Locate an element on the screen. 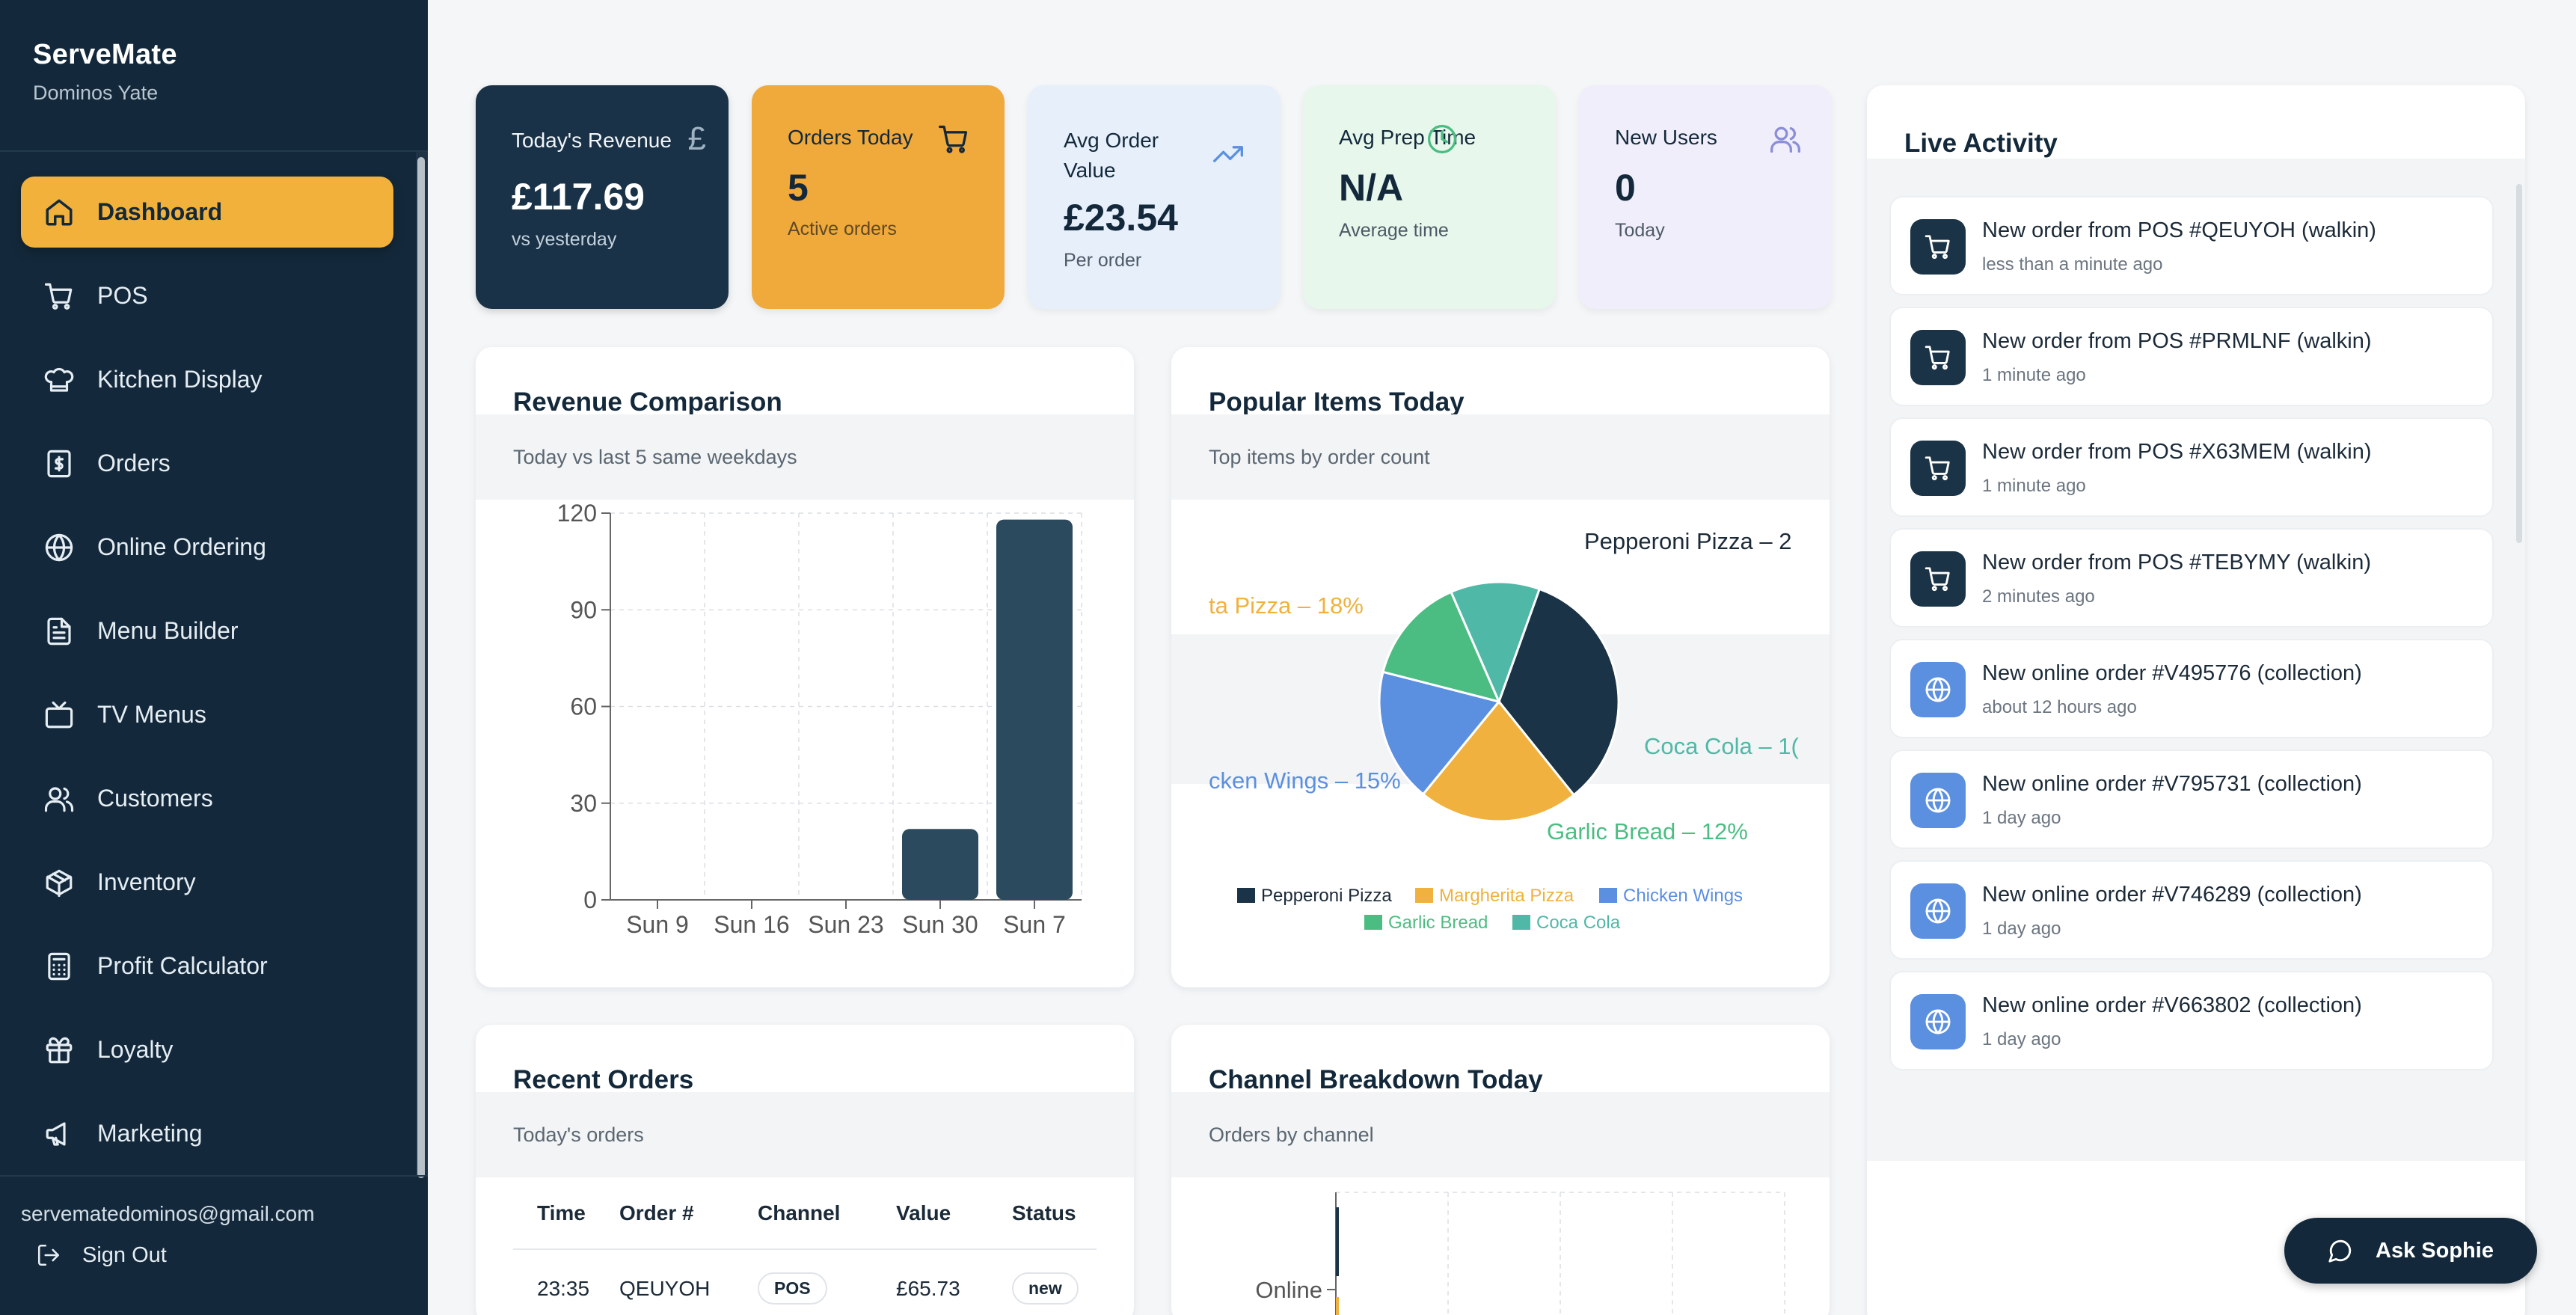 Image resolution: width=2576 pixels, height=1315 pixels. sidebar-item-label: Profit Calculator is located at coordinates (182, 965).